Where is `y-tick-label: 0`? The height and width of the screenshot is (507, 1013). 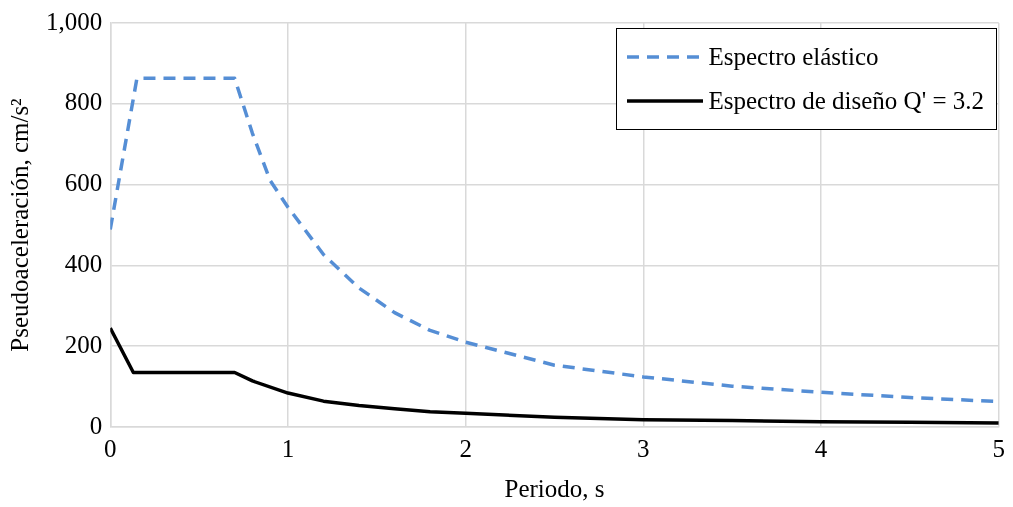 y-tick-label: 0 is located at coordinates (96, 425).